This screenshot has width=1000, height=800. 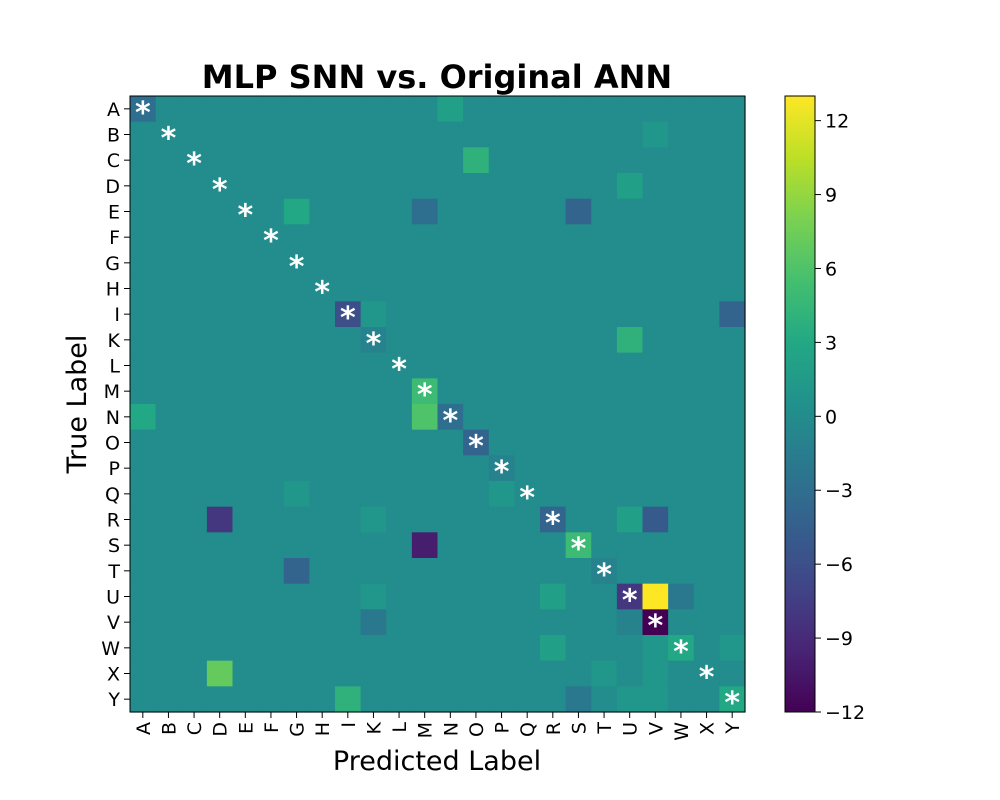 What do you see at coordinates (271, 673) in the screenshot?
I see `heatmap-cell-X-F` at bounding box center [271, 673].